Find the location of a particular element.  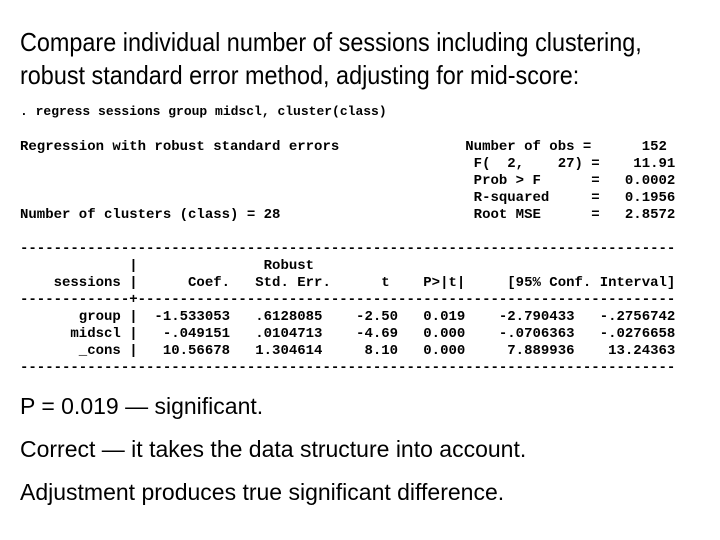

conclusion-p-value-significant: P = 0.019 — significant. is located at coordinates (142, 406).